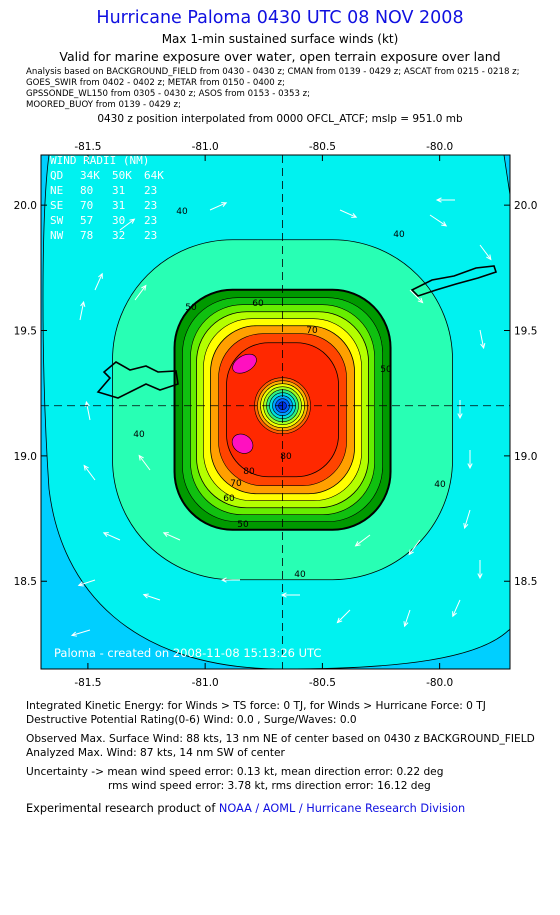 This screenshot has height=915, width=560. What do you see at coordinates (87, 147) in the screenshot?
I see `x-tick-label-top: -81.5` at bounding box center [87, 147].